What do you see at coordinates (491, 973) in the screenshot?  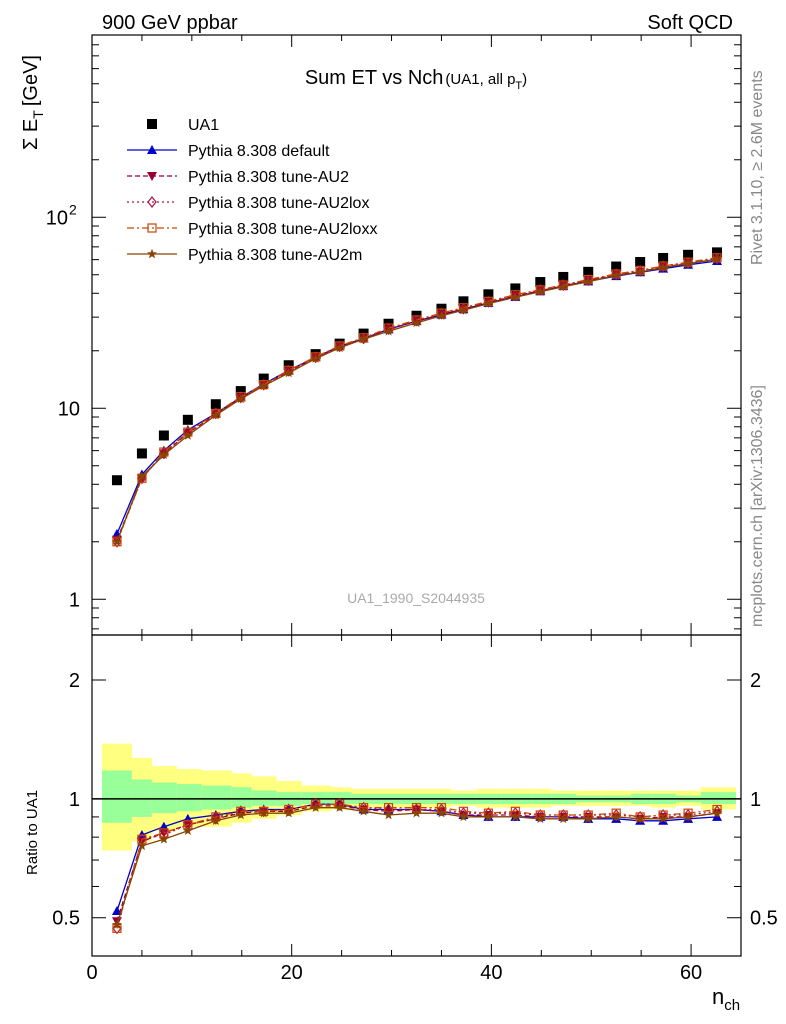 I see `x-tick-label: 40` at bounding box center [491, 973].